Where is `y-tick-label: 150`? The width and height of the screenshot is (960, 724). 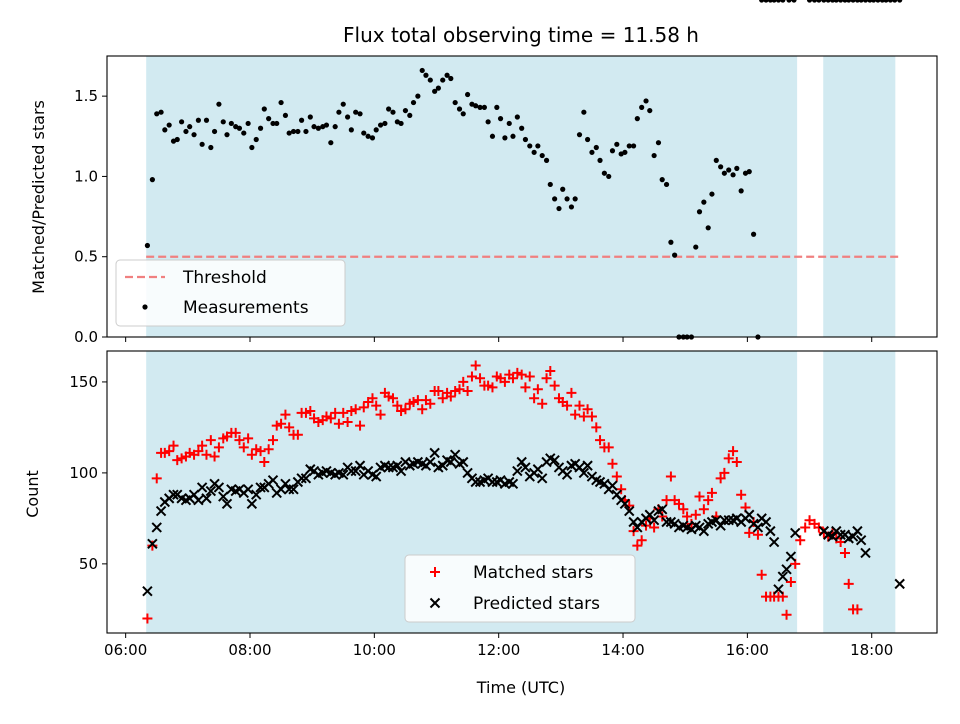 y-tick-label: 150 is located at coordinates (83, 382).